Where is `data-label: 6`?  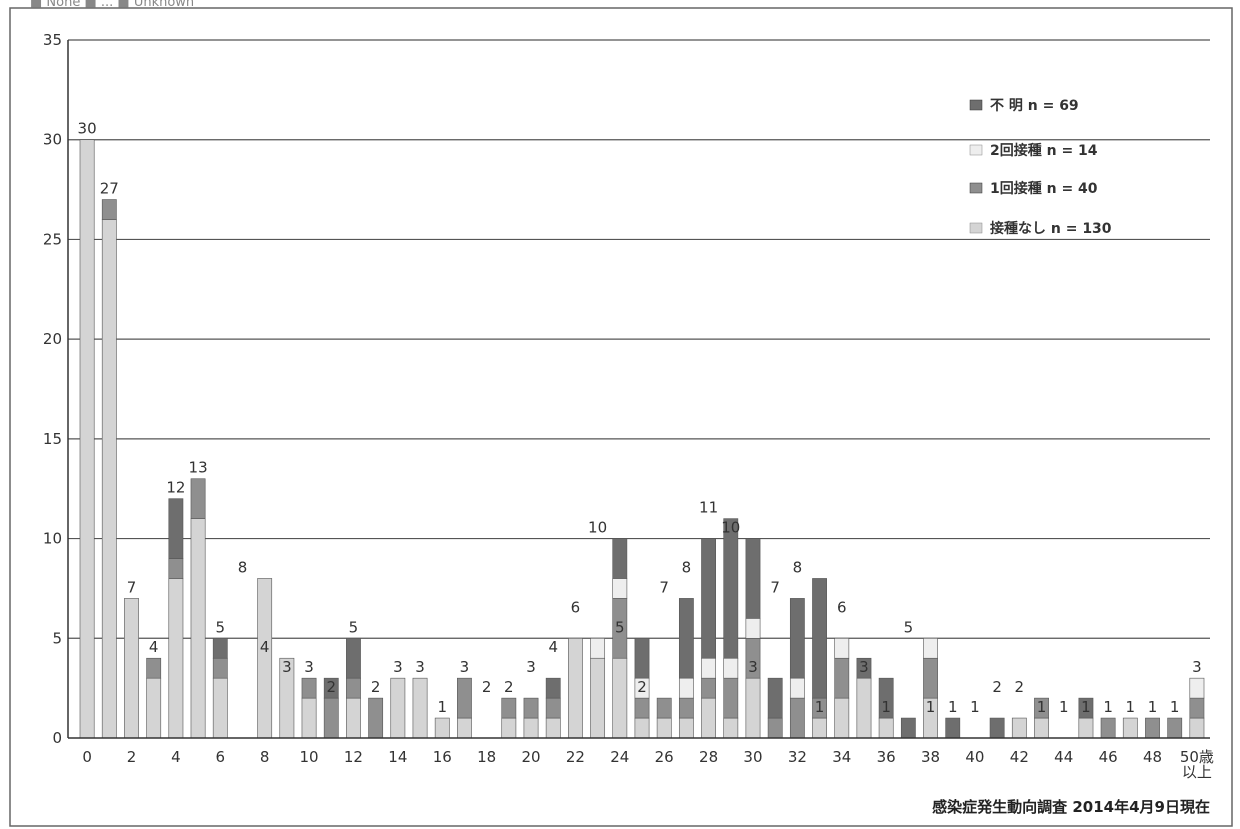
data-label: 6 is located at coordinates (576, 607).